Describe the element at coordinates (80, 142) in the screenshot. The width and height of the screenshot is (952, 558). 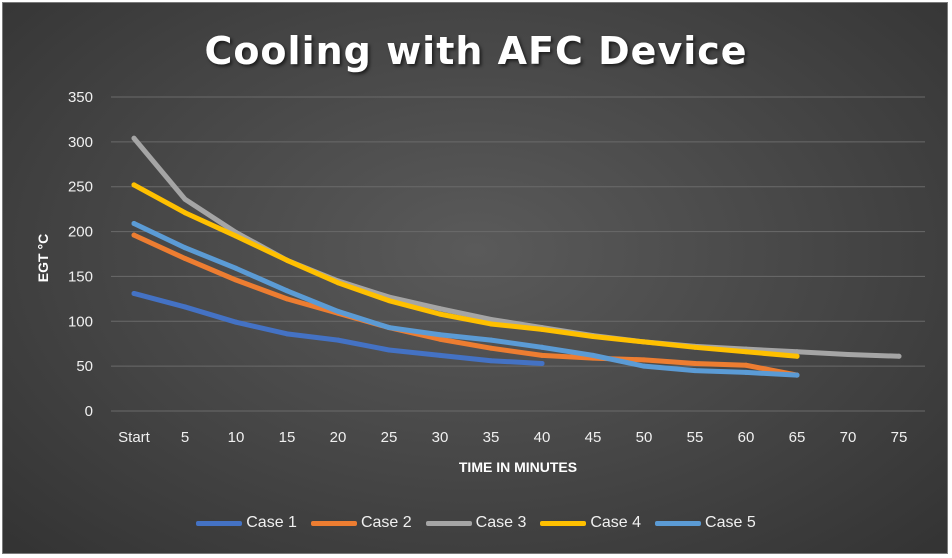
I see `y-tick-label: 300` at that location.